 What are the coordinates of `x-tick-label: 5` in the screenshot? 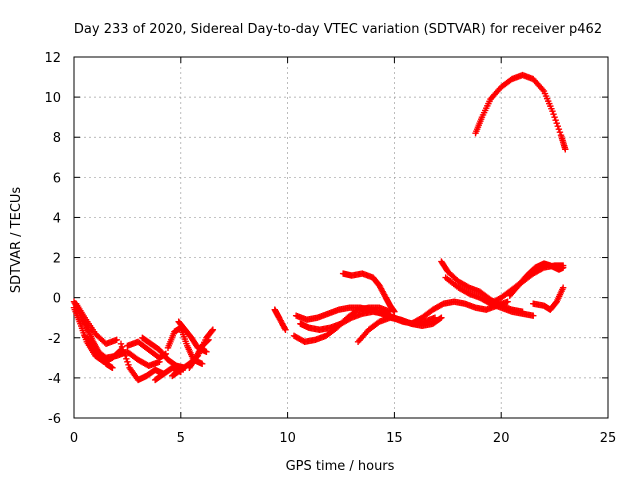 It's located at (181, 438).